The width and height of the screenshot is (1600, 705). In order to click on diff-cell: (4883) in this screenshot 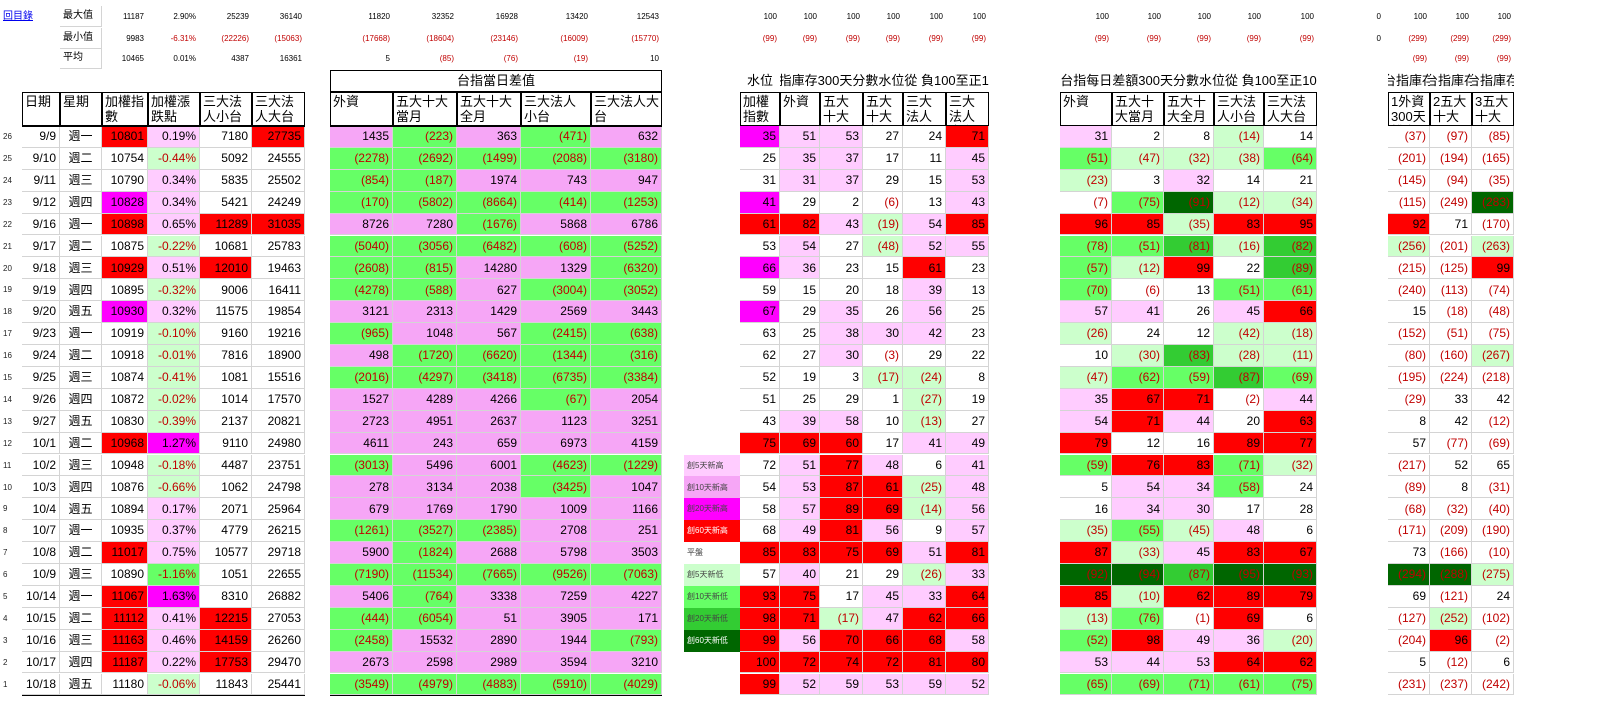, I will do `click(489, 684)`.